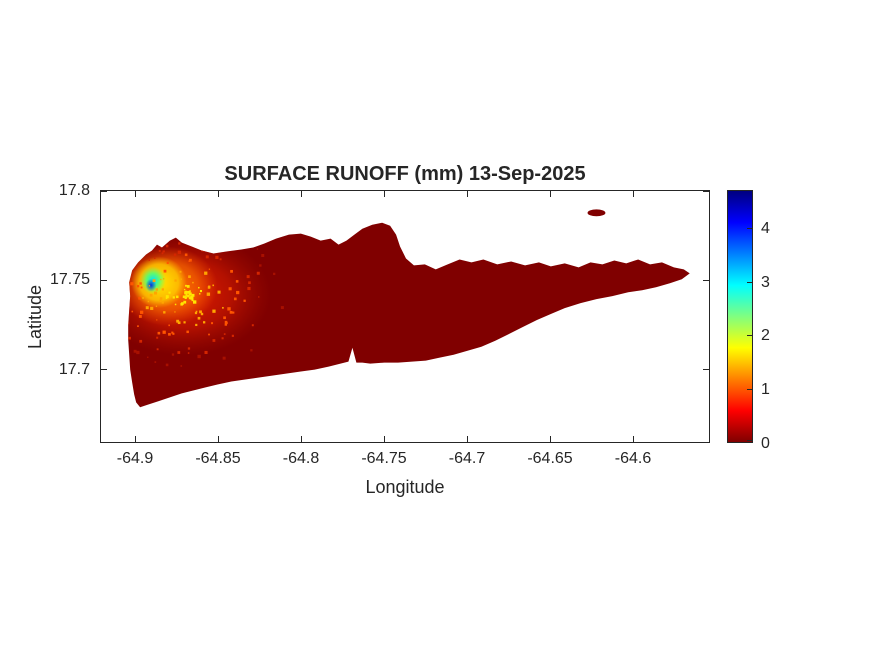 The image size is (875, 656). What do you see at coordinates (765, 335) in the screenshot?
I see `colorbar-tick-label: 2` at bounding box center [765, 335].